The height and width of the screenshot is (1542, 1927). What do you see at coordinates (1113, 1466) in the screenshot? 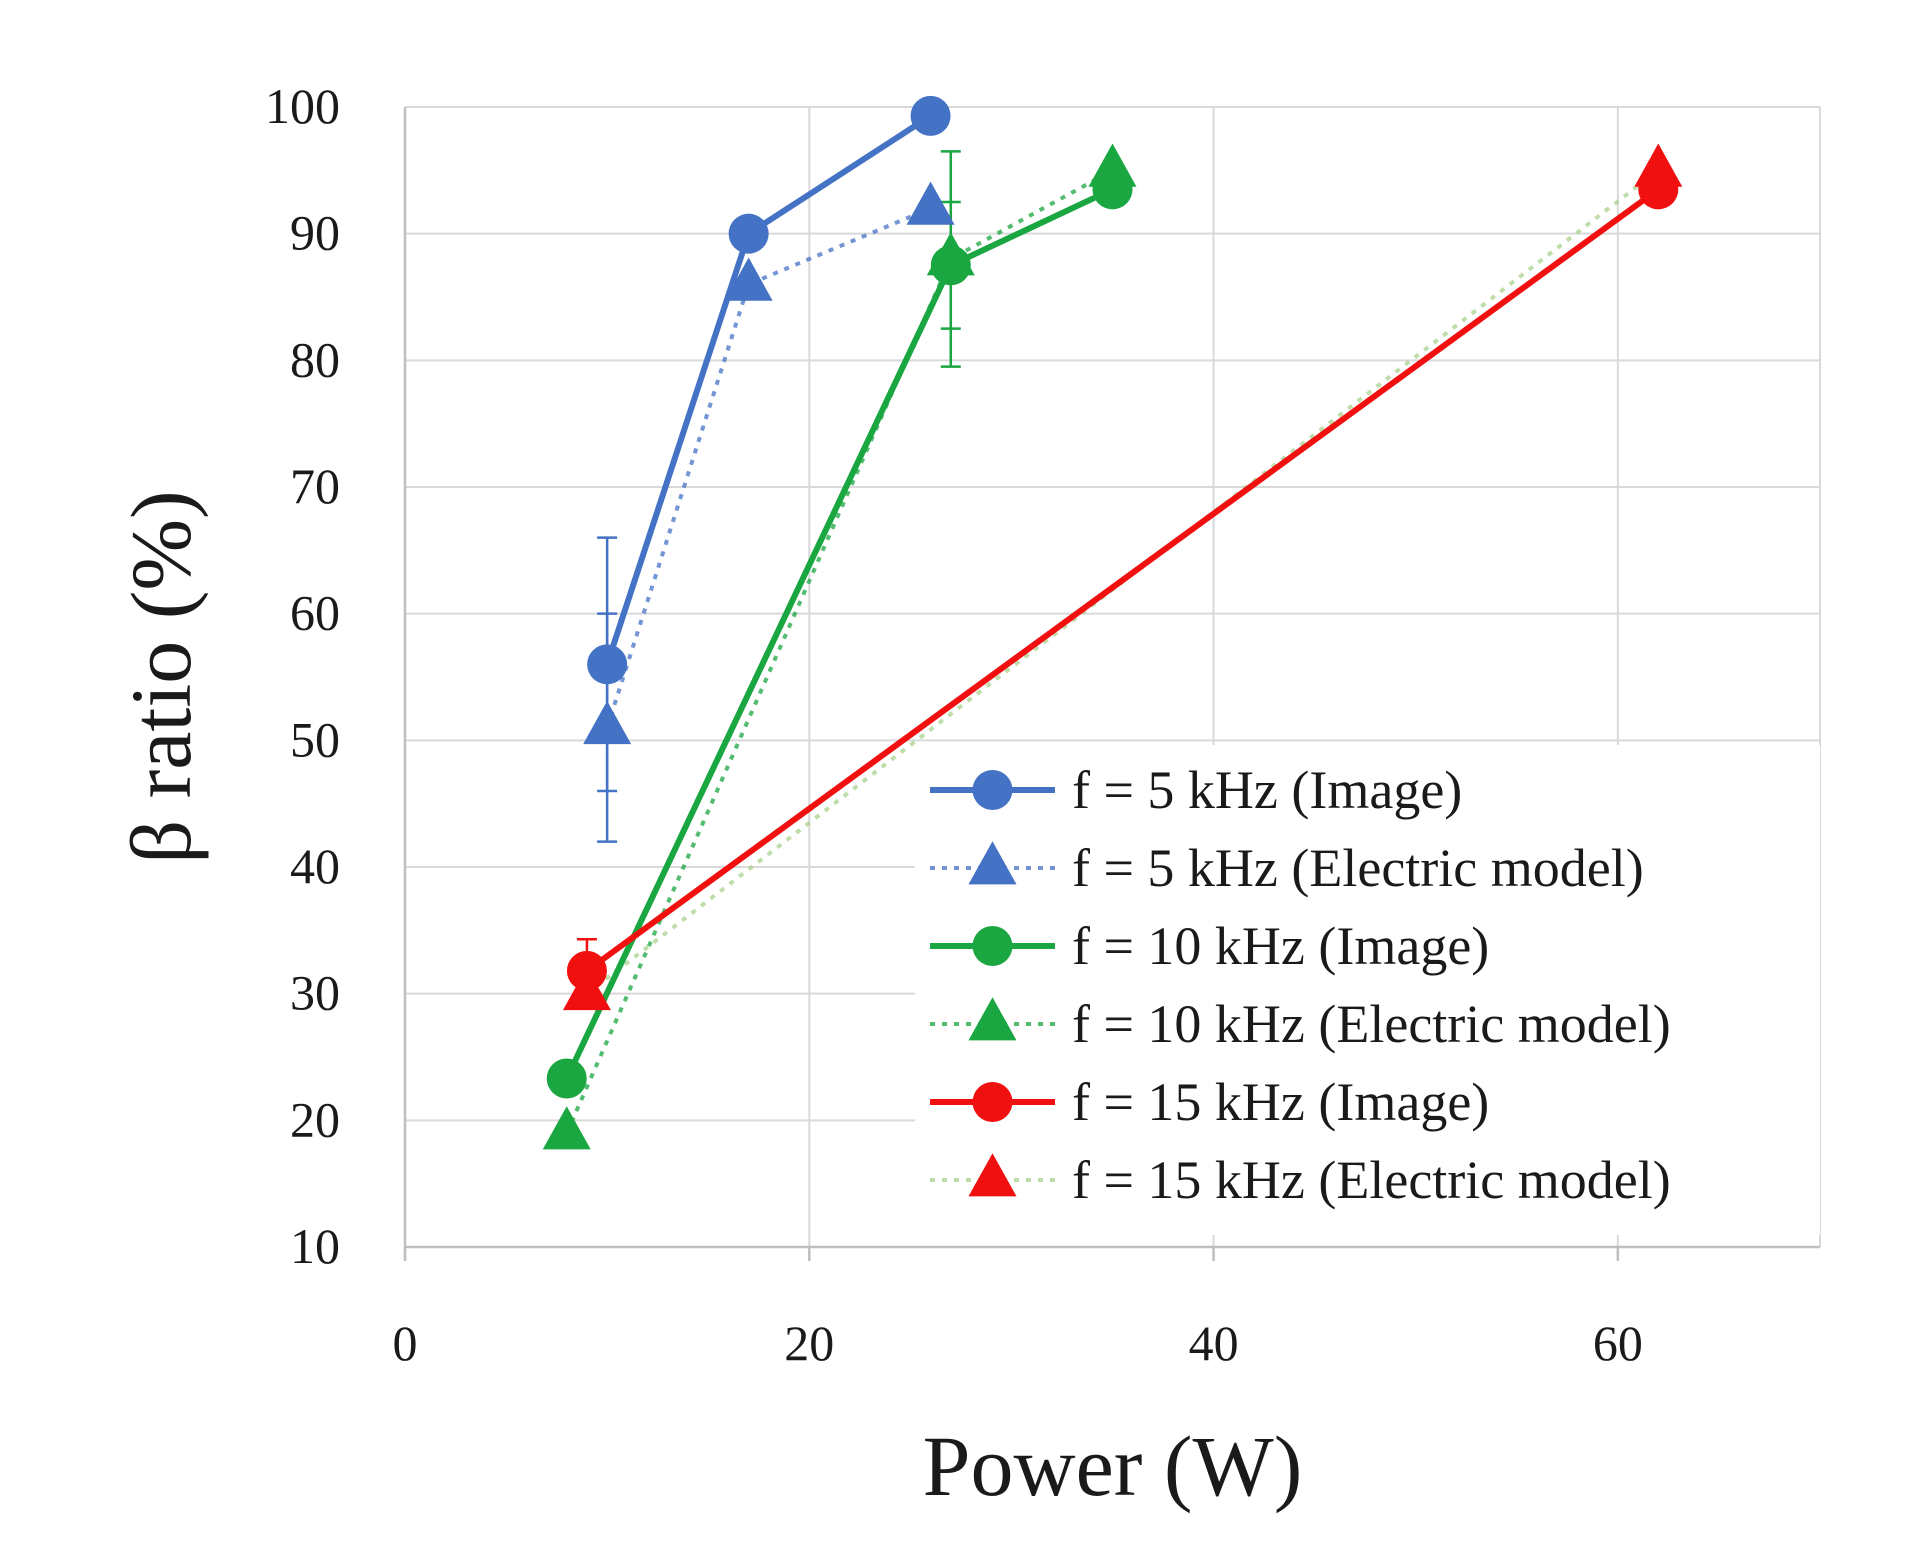
I see `x-axis-title: Power (W)` at bounding box center [1113, 1466].